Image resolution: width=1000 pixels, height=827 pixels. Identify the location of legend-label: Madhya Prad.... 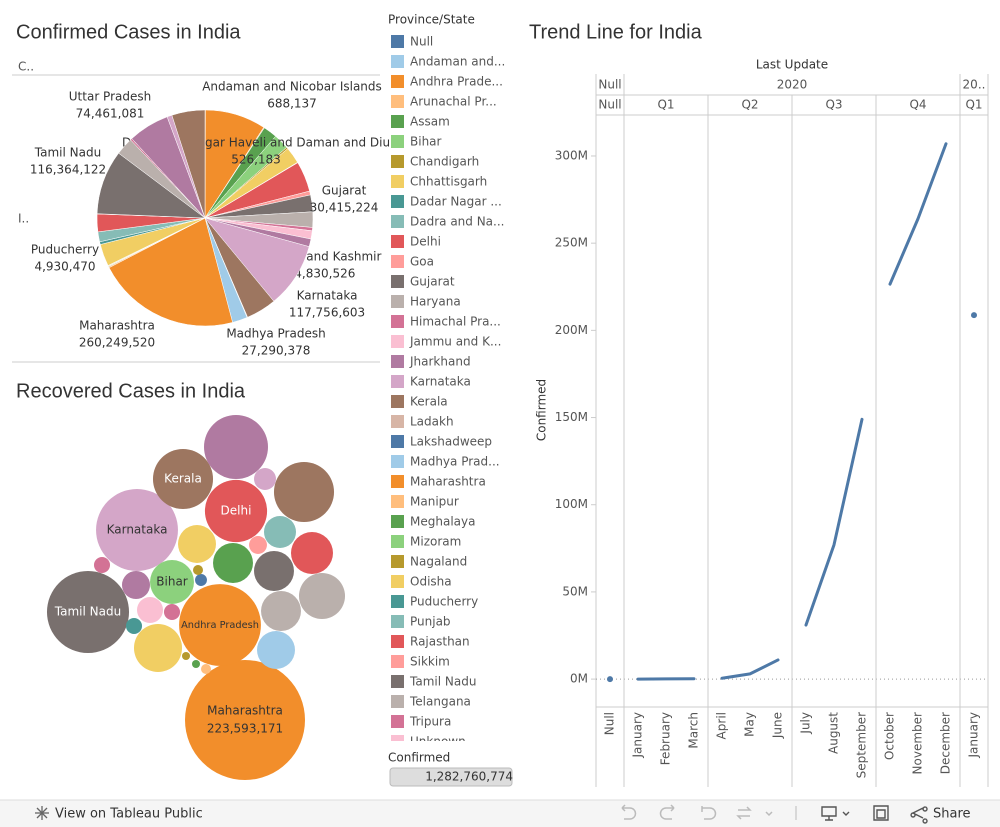
(455, 462).